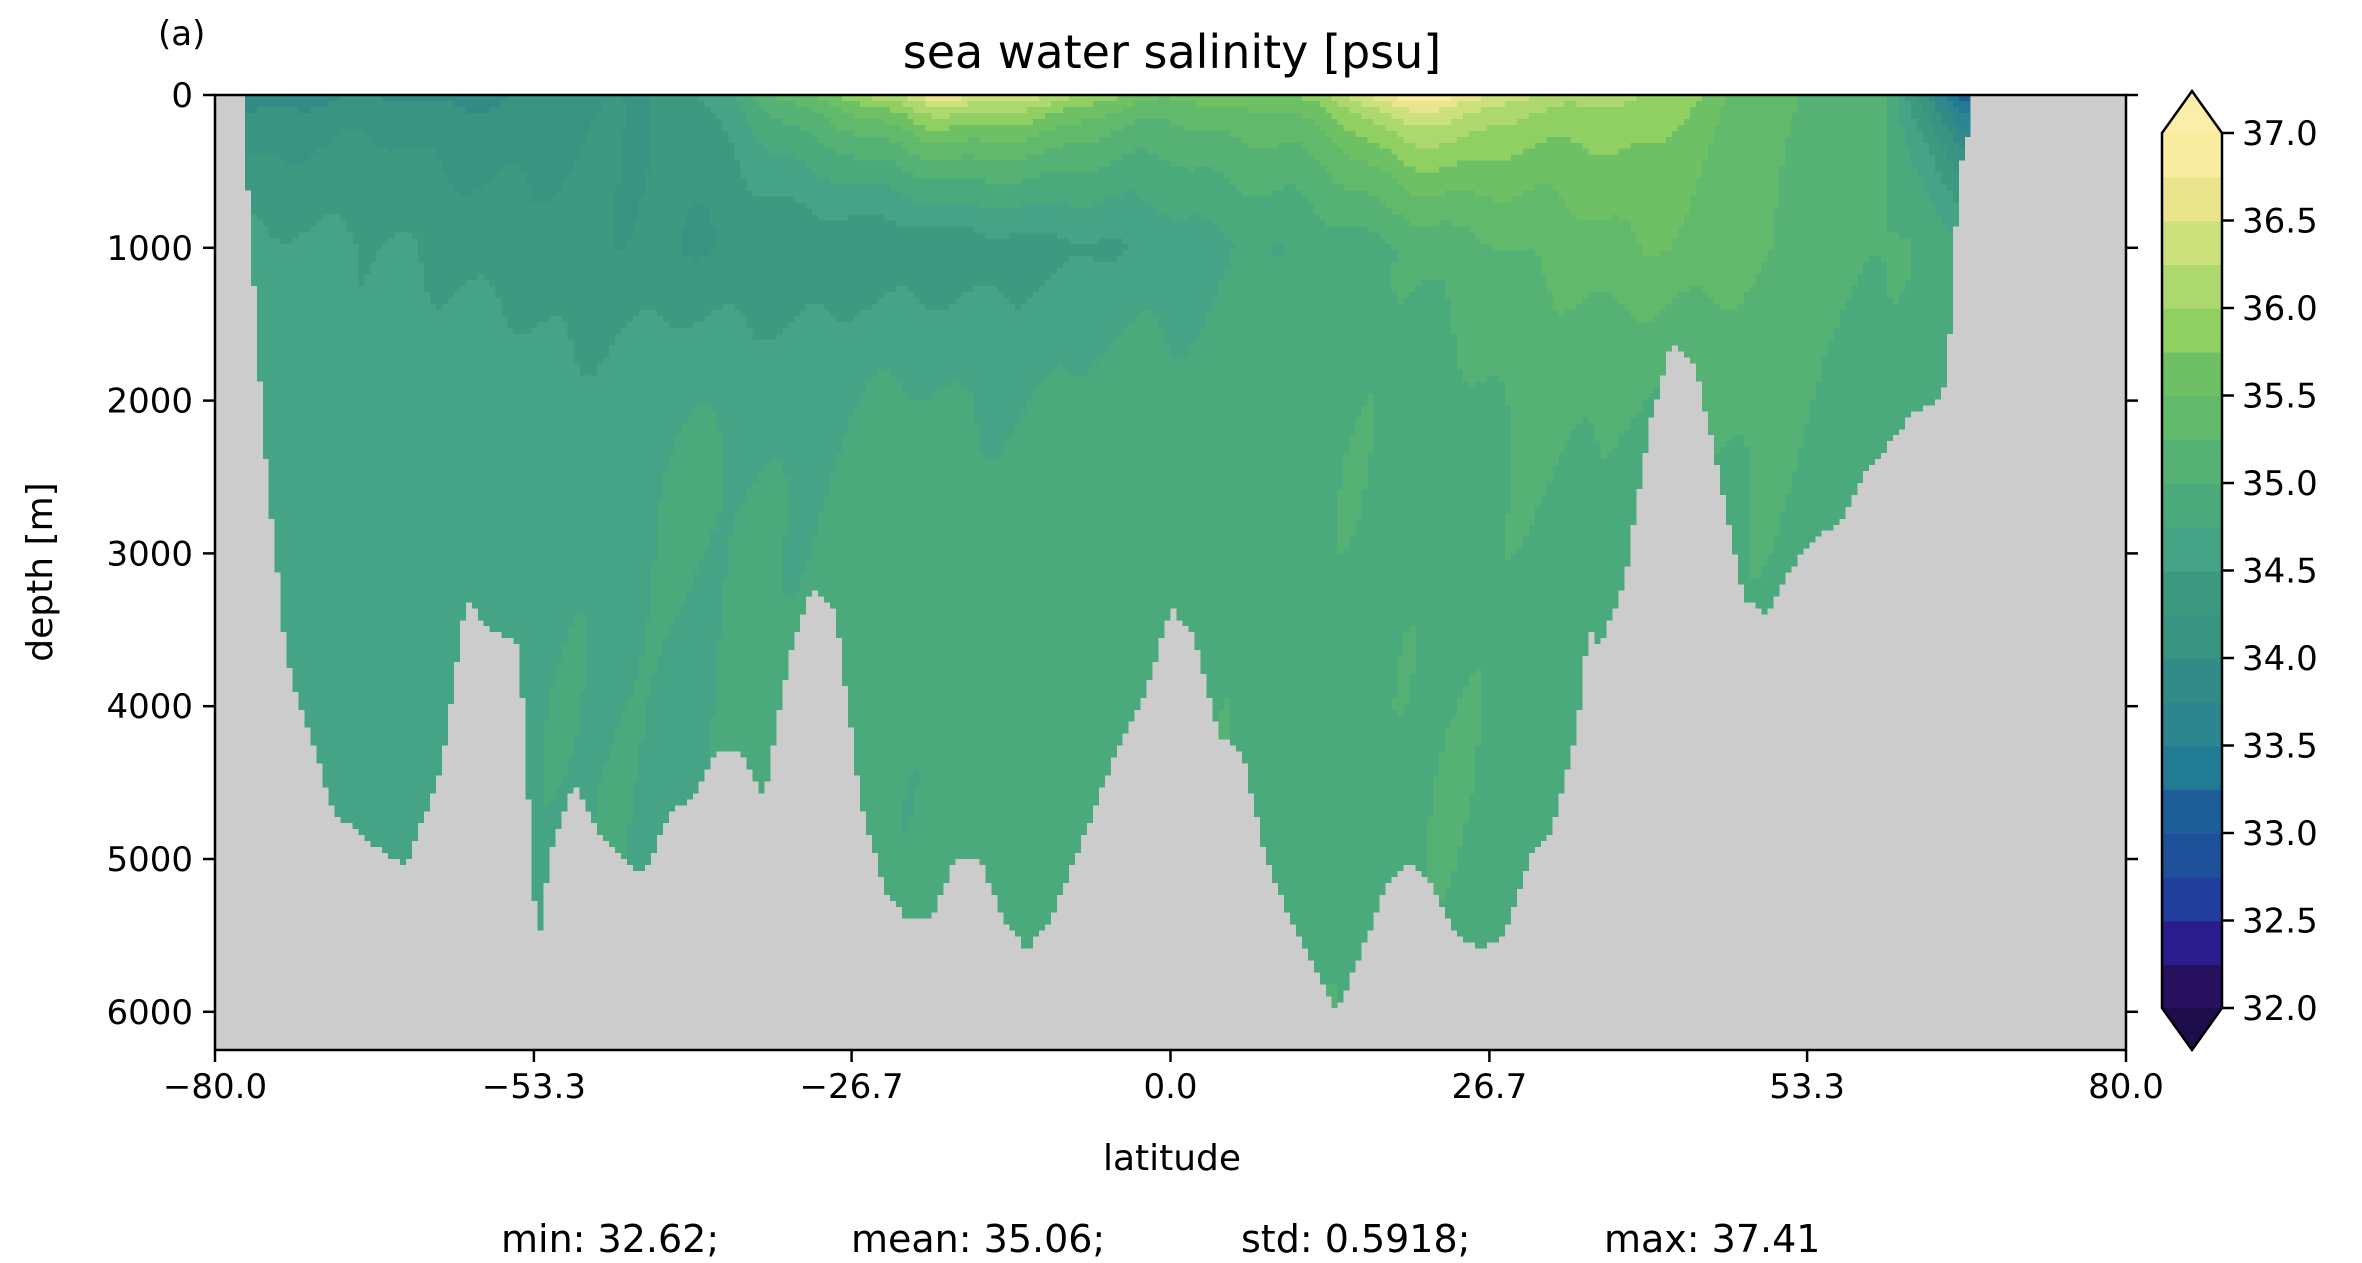  What do you see at coordinates (610, 1239) in the screenshot?
I see `stats-min: min: 32.62;` at bounding box center [610, 1239].